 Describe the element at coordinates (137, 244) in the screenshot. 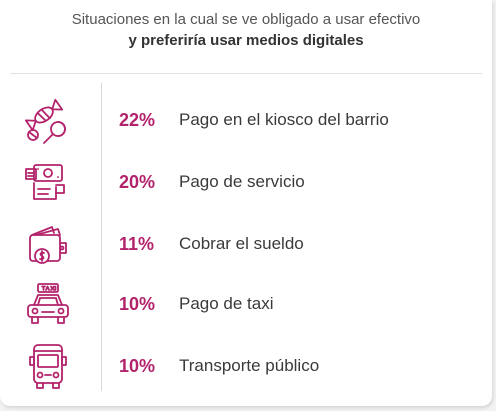

I see `percentage-value: 11%` at that location.